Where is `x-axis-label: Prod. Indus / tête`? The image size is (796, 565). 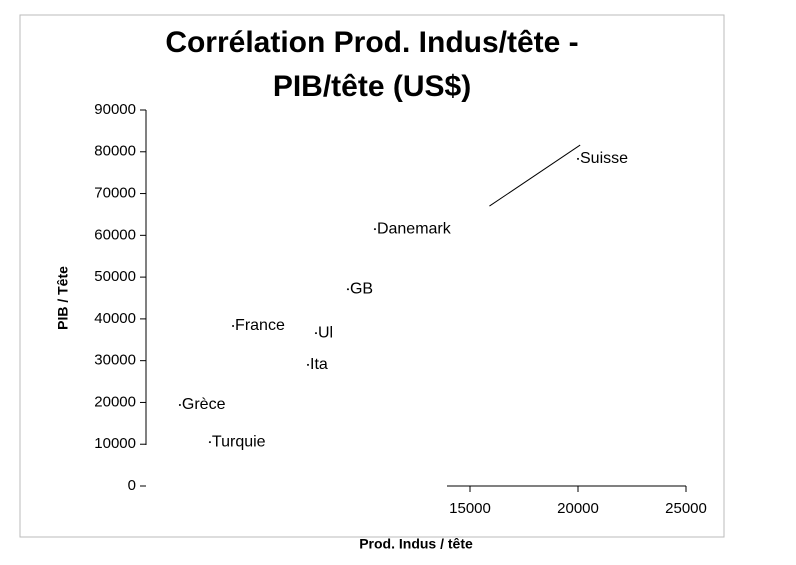 x-axis-label: Prod. Indus / tête is located at coordinates (416, 544).